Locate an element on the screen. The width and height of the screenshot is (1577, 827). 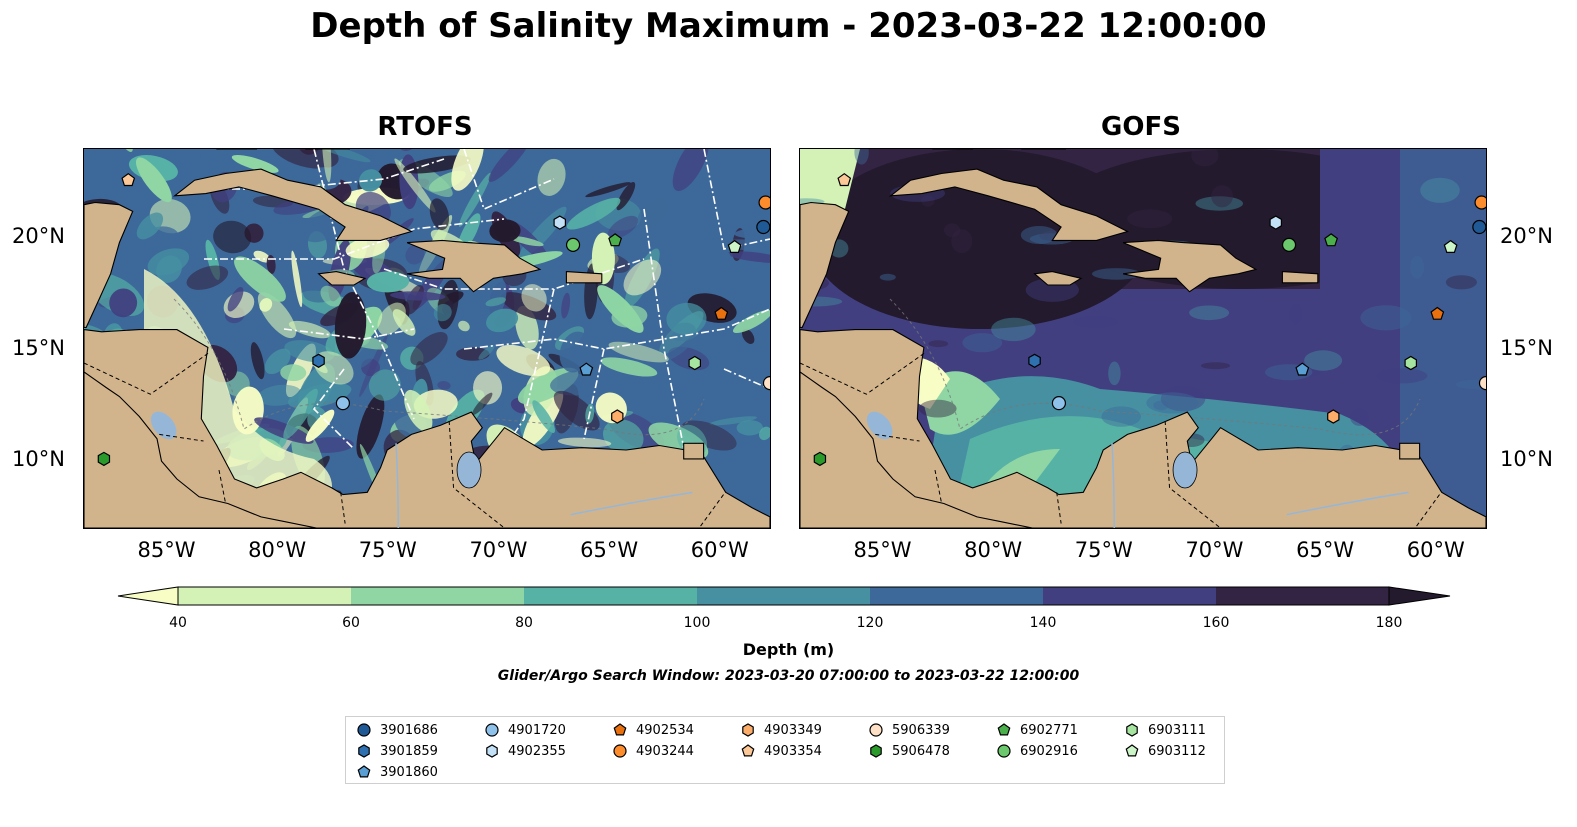
legend-label: 6903112 is located at coordinates (1177, 751).